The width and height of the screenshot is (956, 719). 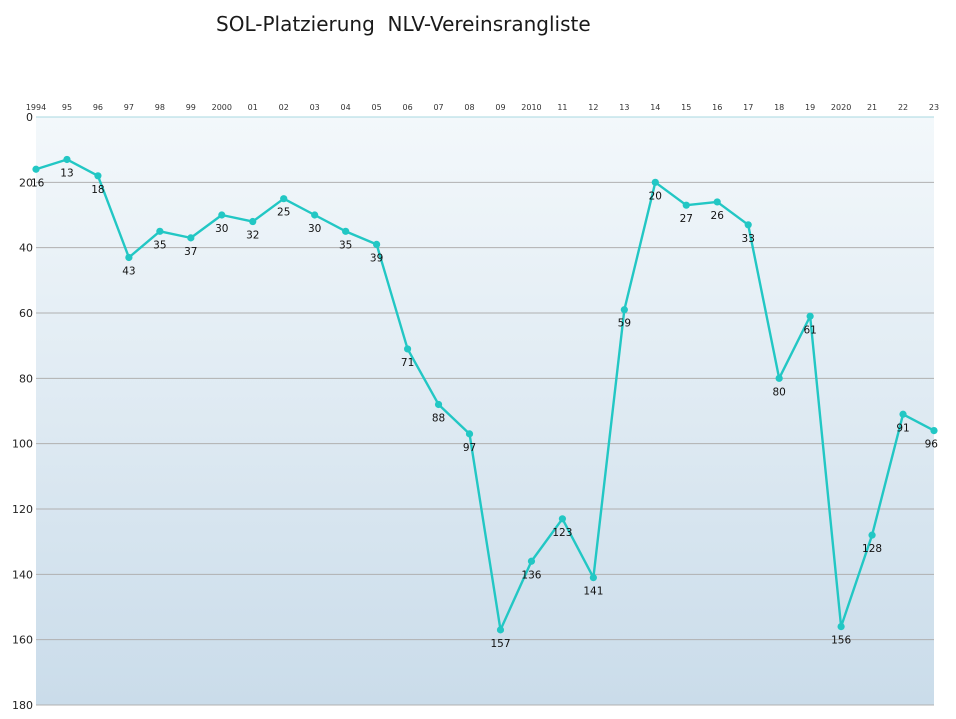 What do you see at coordinates (315, 107) in the screenshot?
I see `x-tick-label: 03` at bounding box center [315, 107].